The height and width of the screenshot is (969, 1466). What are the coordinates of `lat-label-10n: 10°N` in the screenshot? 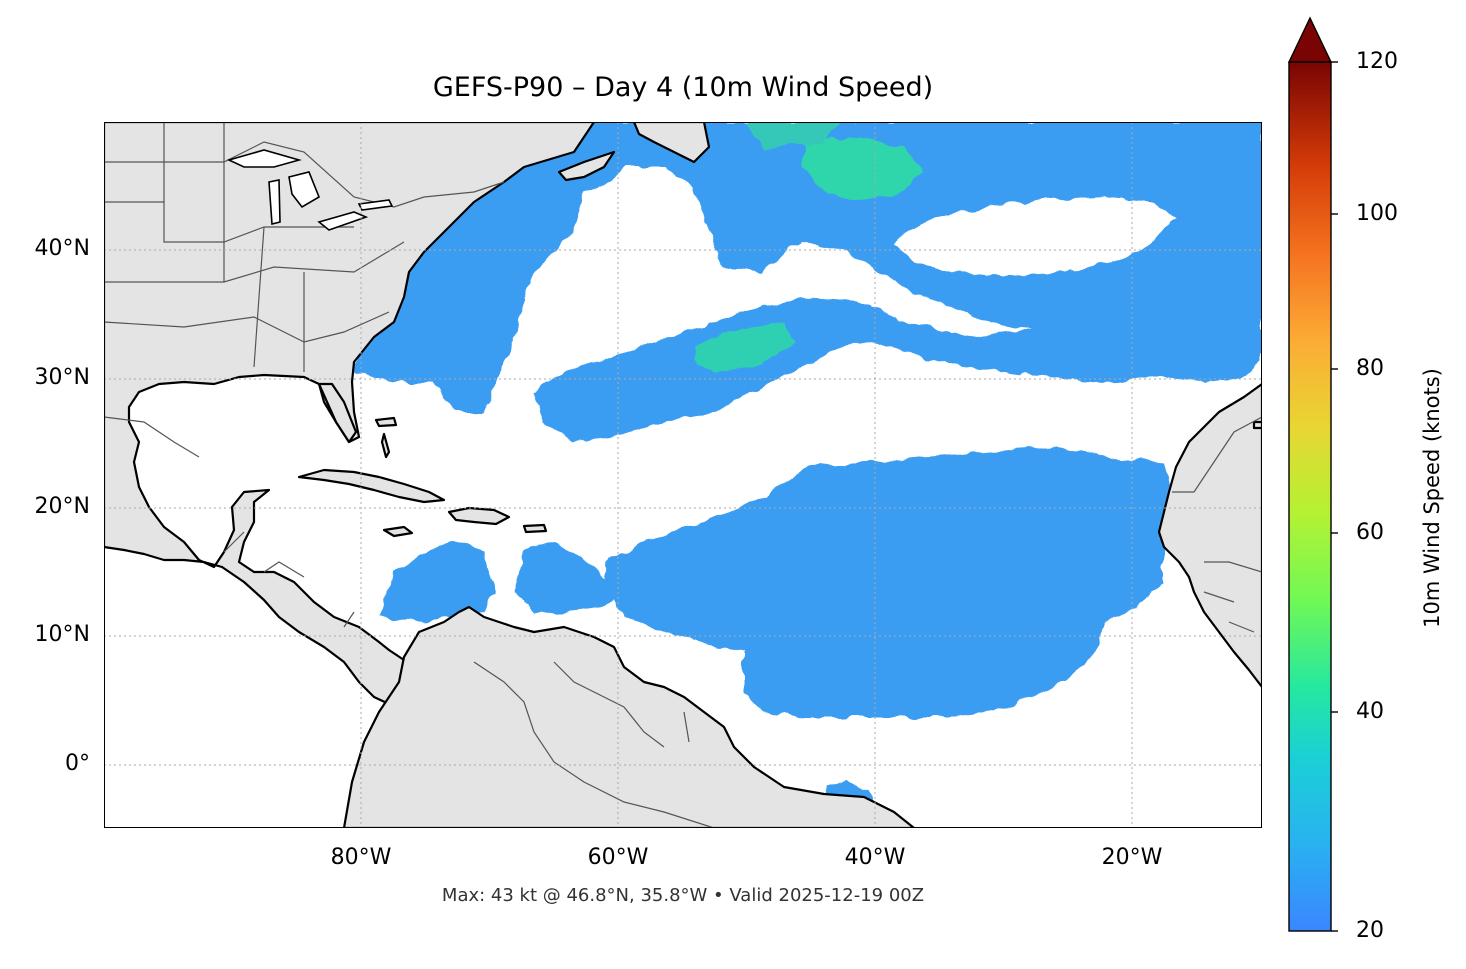 It's located at (62, 634).